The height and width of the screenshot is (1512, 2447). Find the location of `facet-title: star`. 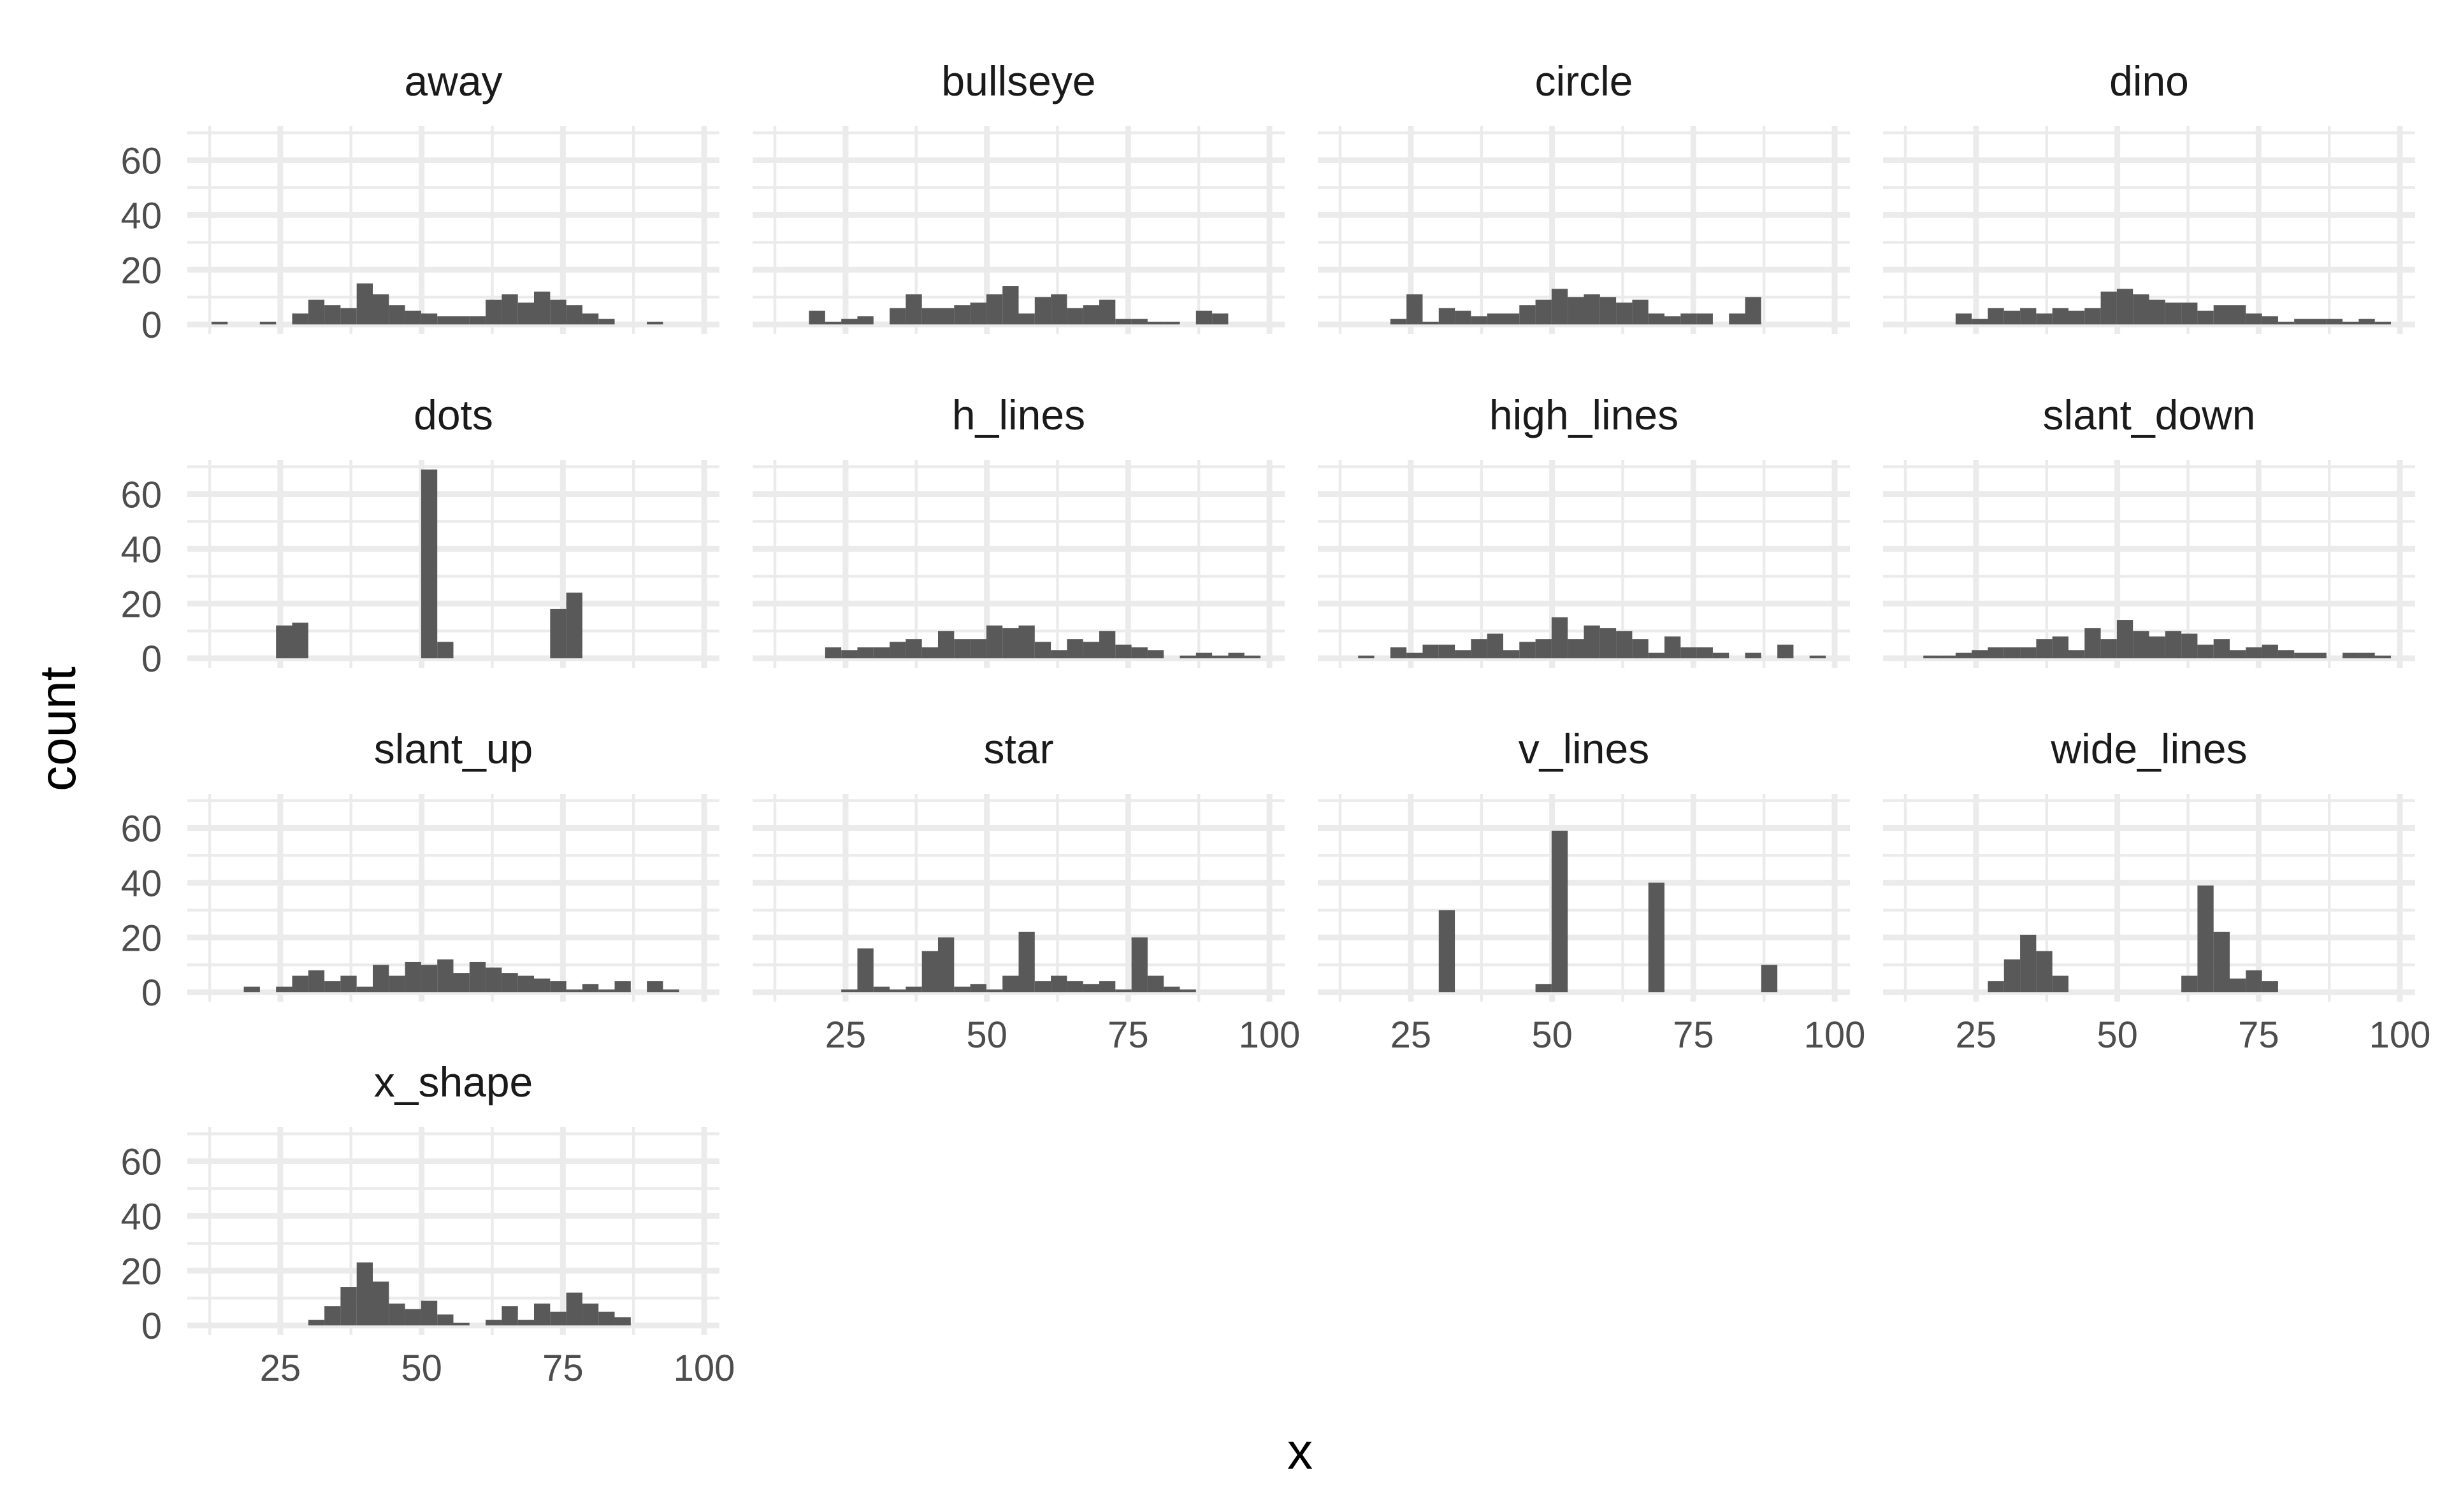

facet-title: star is located at coordinates (1018, 748).